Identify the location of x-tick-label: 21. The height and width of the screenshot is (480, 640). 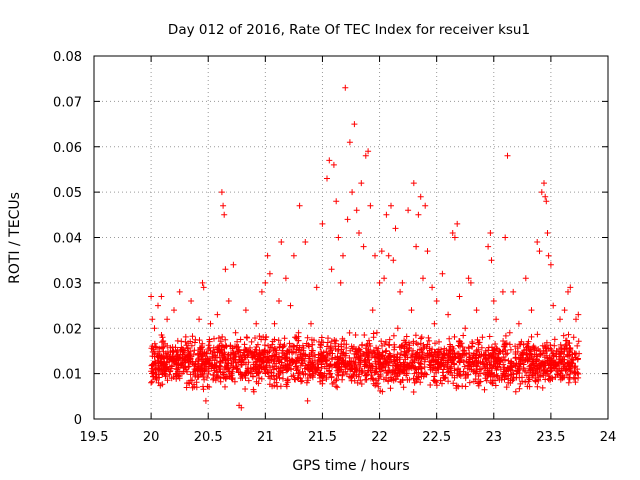
(265, 437).